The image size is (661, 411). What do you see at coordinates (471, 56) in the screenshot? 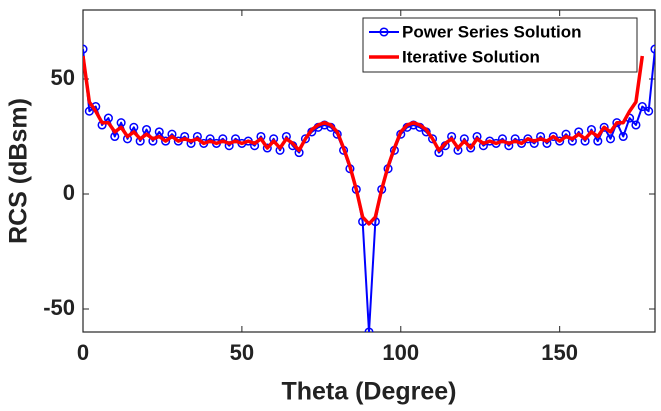
I see `legend-label: Iterative Solution` at bounding box center [471, 56].